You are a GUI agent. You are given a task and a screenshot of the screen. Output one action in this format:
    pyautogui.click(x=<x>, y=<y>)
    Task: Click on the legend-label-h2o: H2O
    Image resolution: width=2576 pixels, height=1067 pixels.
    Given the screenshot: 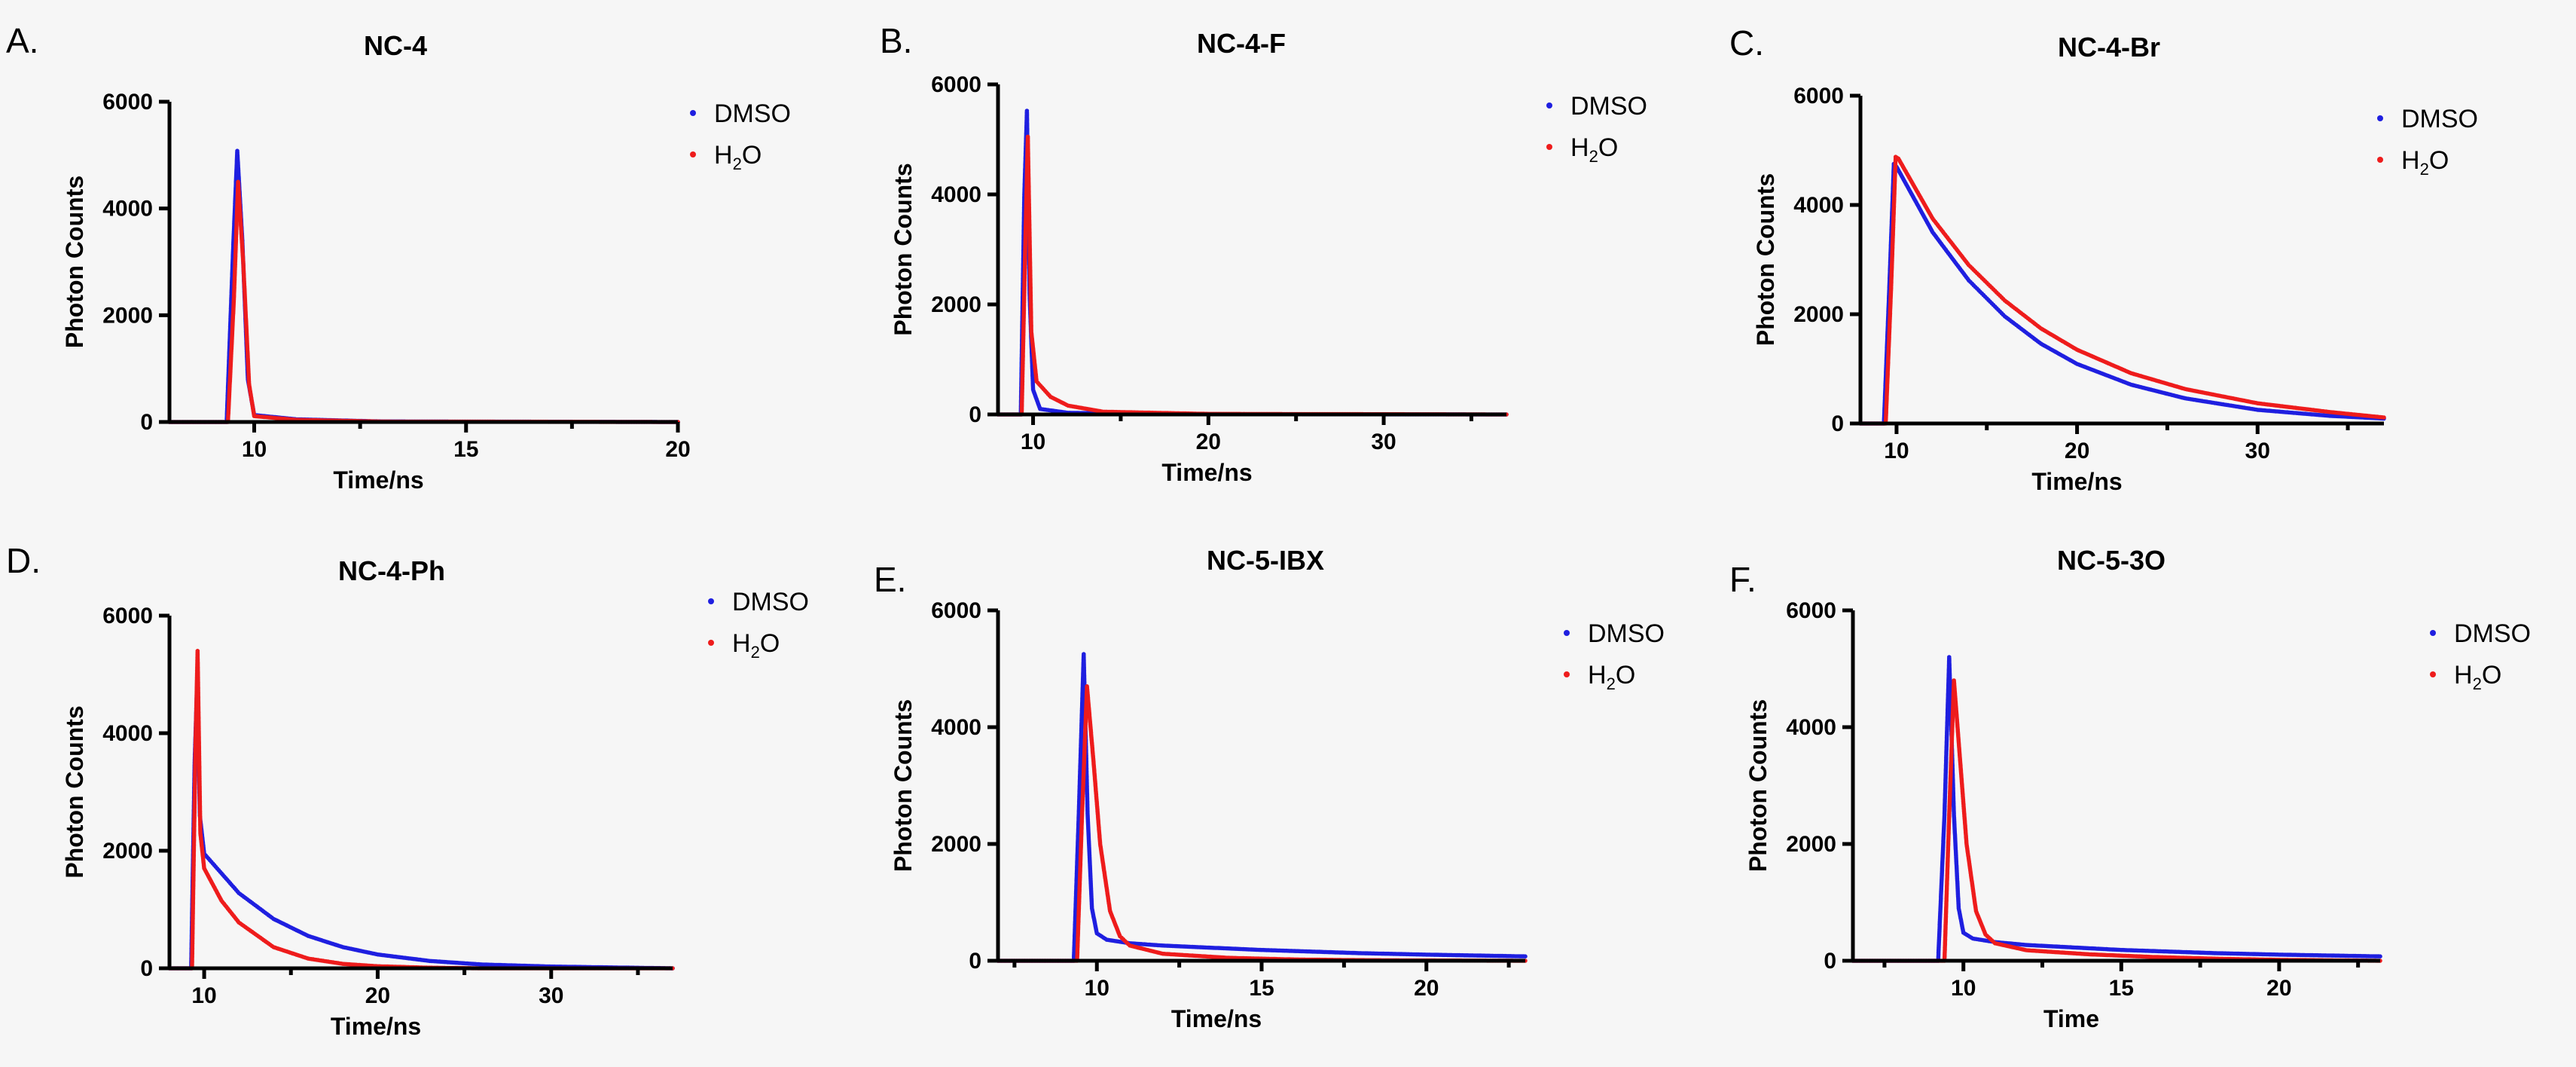 What is the action you would take?
    pyautogui.click(x=738, y=157)
    